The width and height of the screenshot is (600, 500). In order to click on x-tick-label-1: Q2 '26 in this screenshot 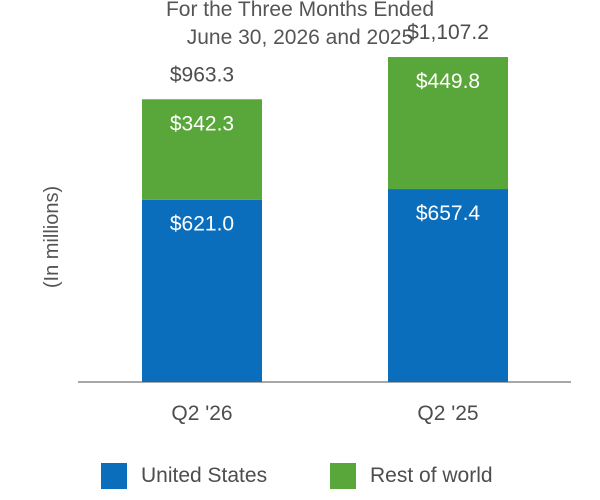, I will do `click(201, 413)`.